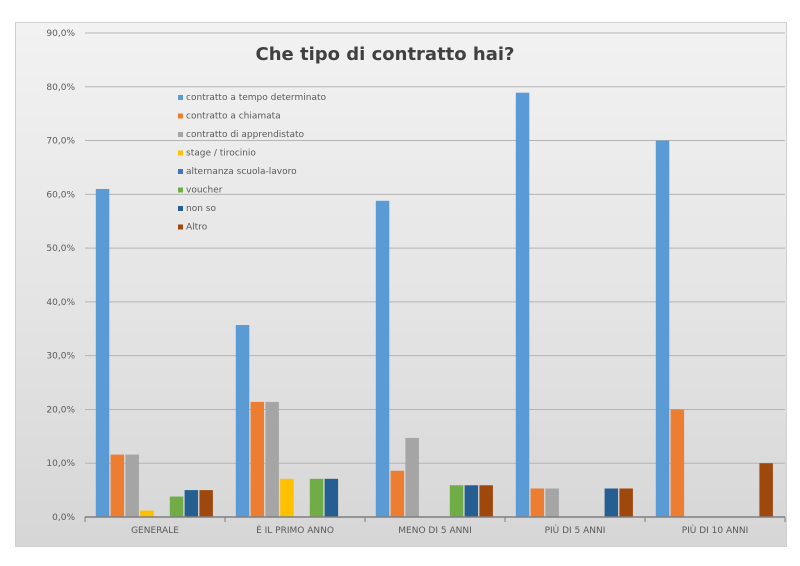 The width and height of the screenshot is (800, 566). I want to click on legend-label: non so, so click(201, 209).